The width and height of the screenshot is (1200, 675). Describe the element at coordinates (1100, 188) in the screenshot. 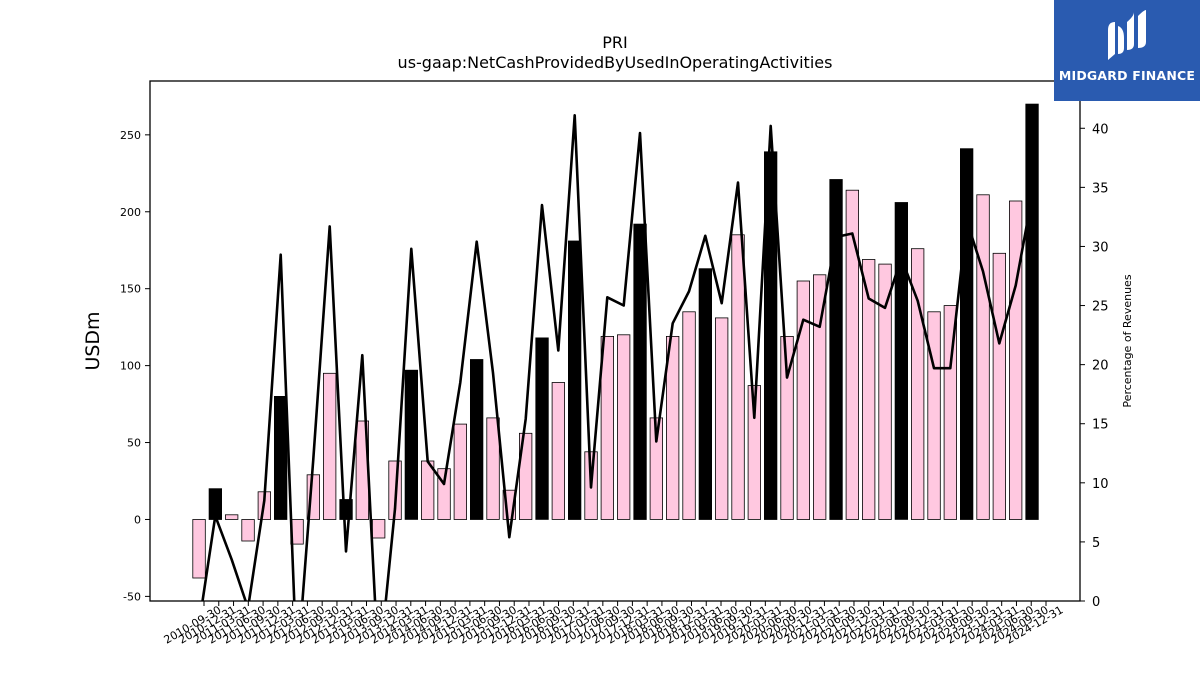

I see `y2-tick-label: 35` at that location.